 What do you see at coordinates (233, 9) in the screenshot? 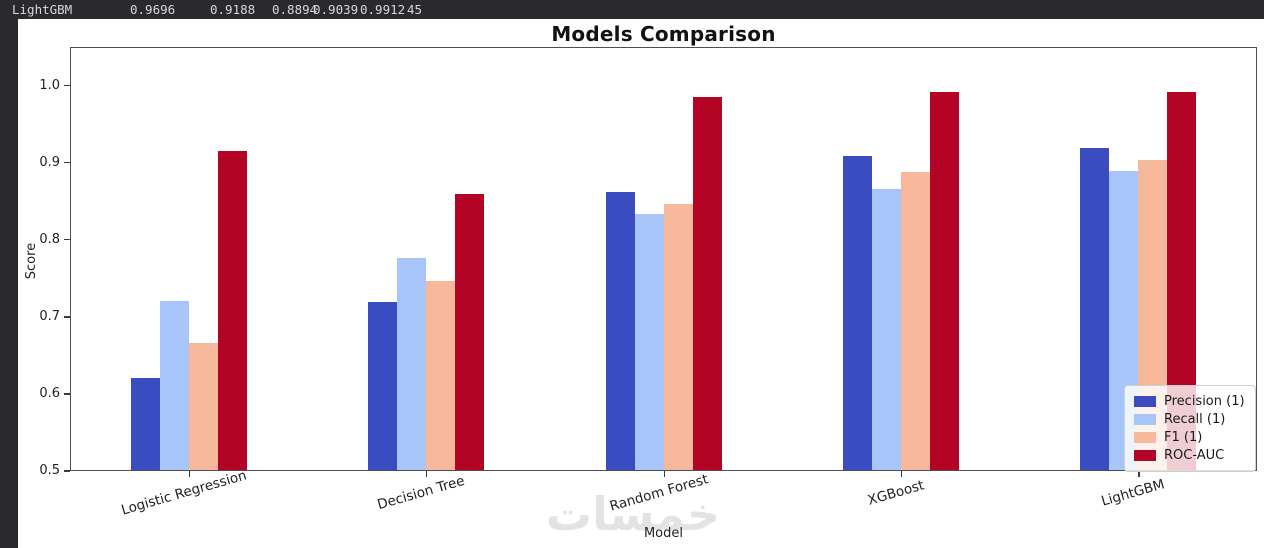
I see `terminal-metric-value: 0.9188` at bounding box center [233, 9].